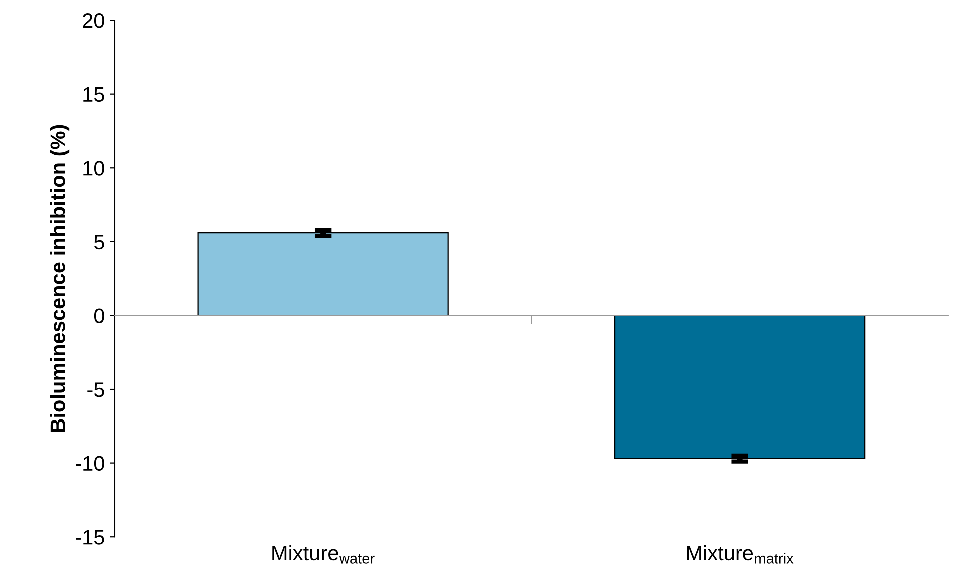 The width and height of the screenshot is (958, 587). What do you see at coordinates (99, 242) in the screenshot?
I see `y-tick-label: 5` at bounding box center [99, 242].